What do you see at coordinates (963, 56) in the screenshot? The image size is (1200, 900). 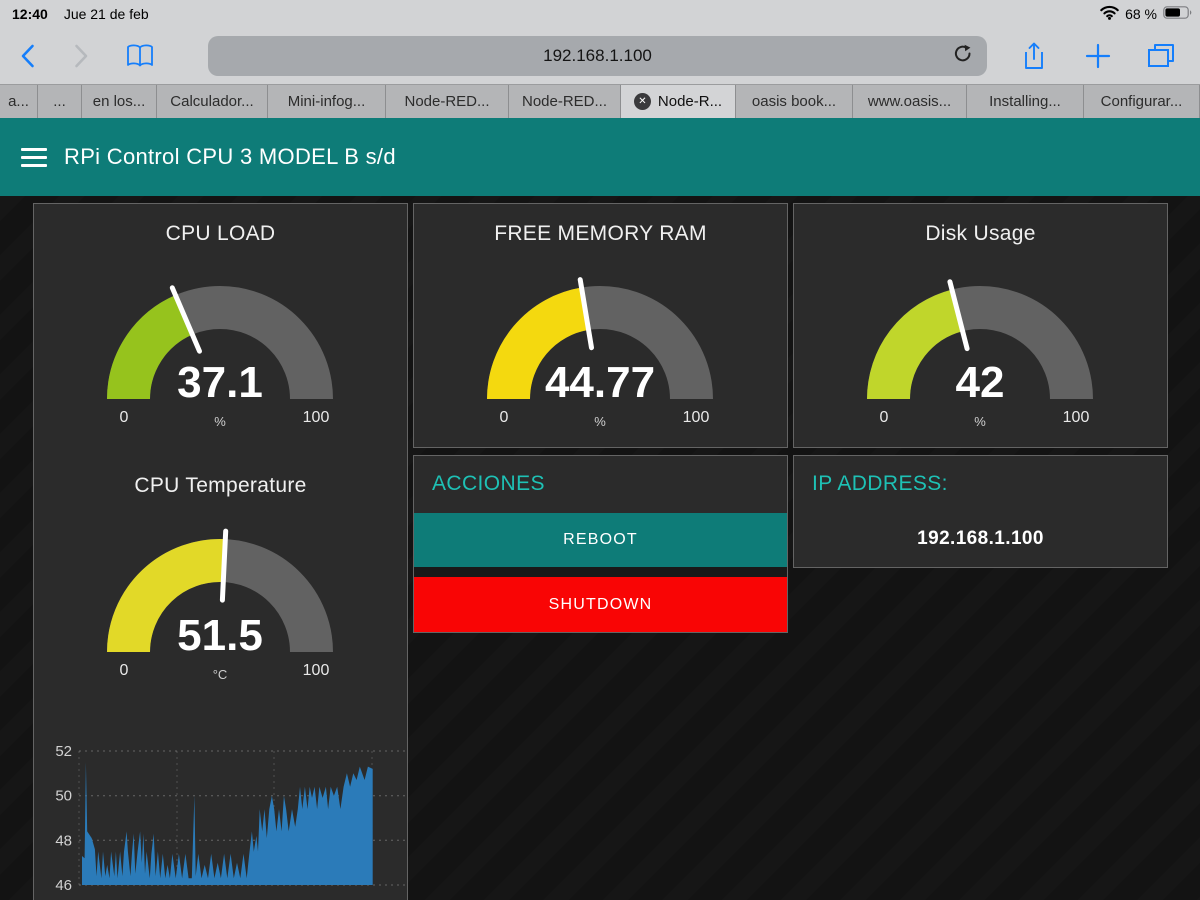 I see `reload-icon` at bounding box center [963, 56].